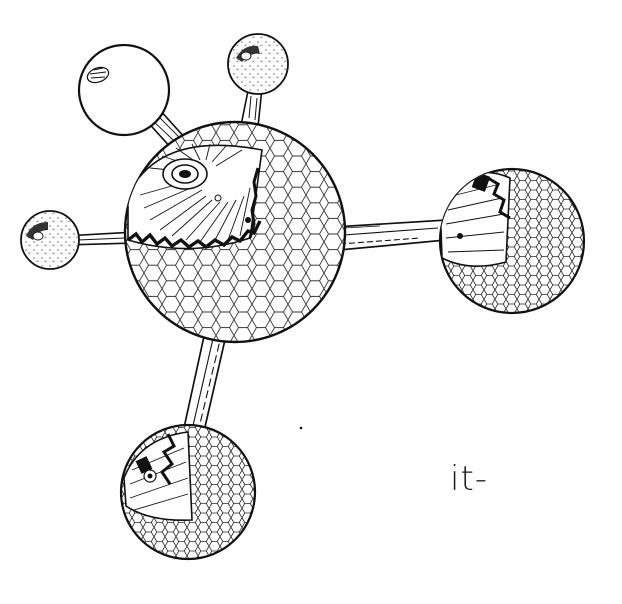 This screenshot has height=604, width=622. I want to click on cropped-text-fragment: it-, so click(469, 479).